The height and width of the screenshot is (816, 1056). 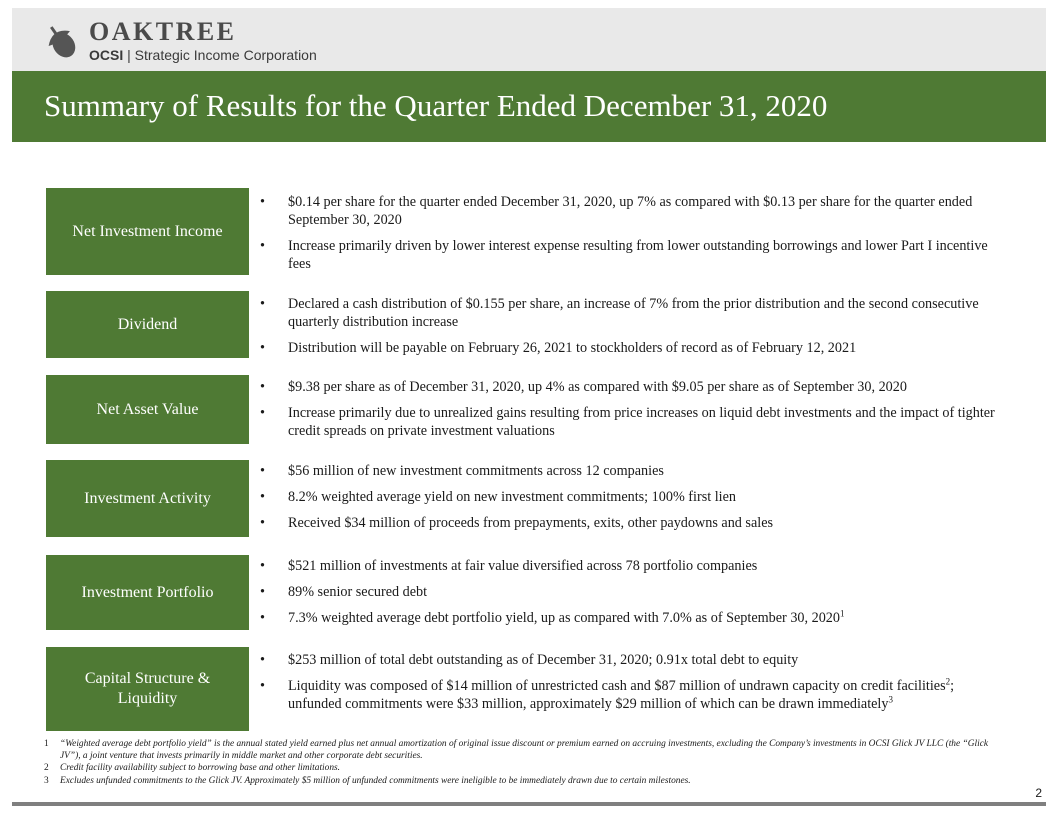 What do you see at coordinates (842, 613) in the screenshot?
I see `footnote-ref: 1` at bounding box center [842, 613].